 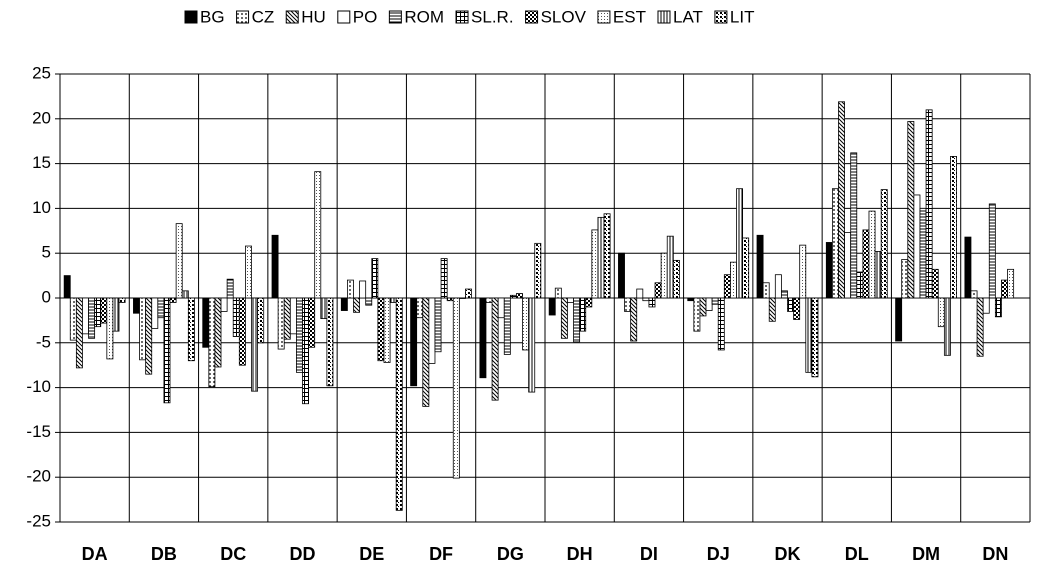 I want to click on y-tick-label: -15, so click(x=38, y=431).